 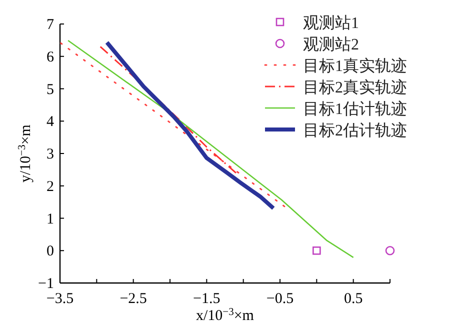 What do you see at coordinates (60, 299) in the screenshot?
I see `x-tick-label: −3.5` at bounding box center [60, 299].